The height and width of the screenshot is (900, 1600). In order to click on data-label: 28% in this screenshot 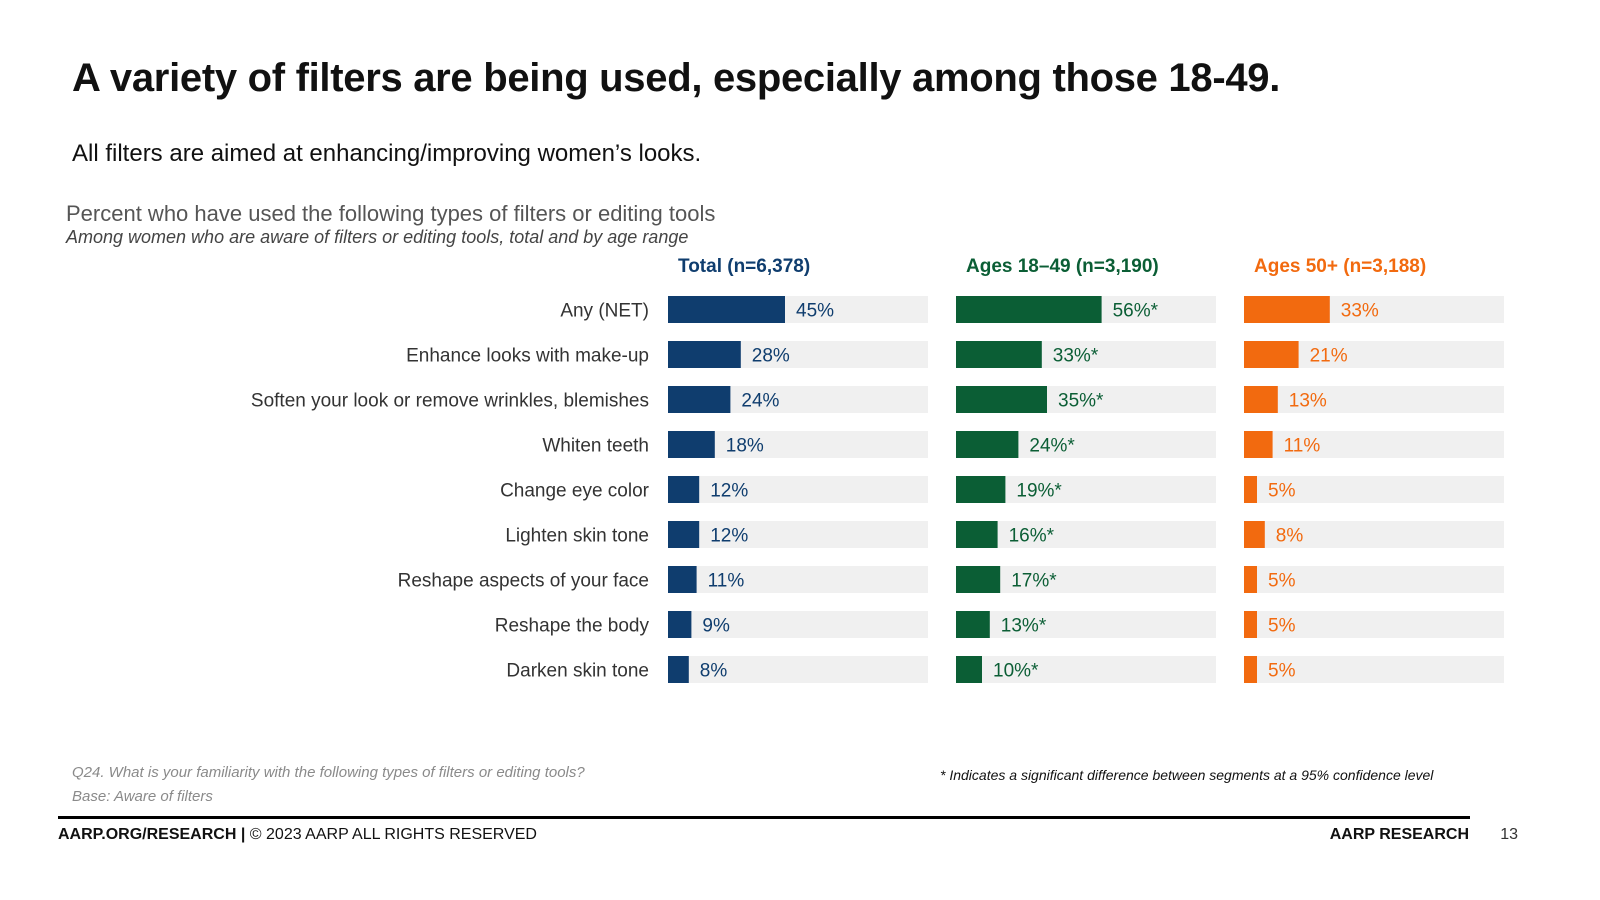, I will do `click(771, 356)`.